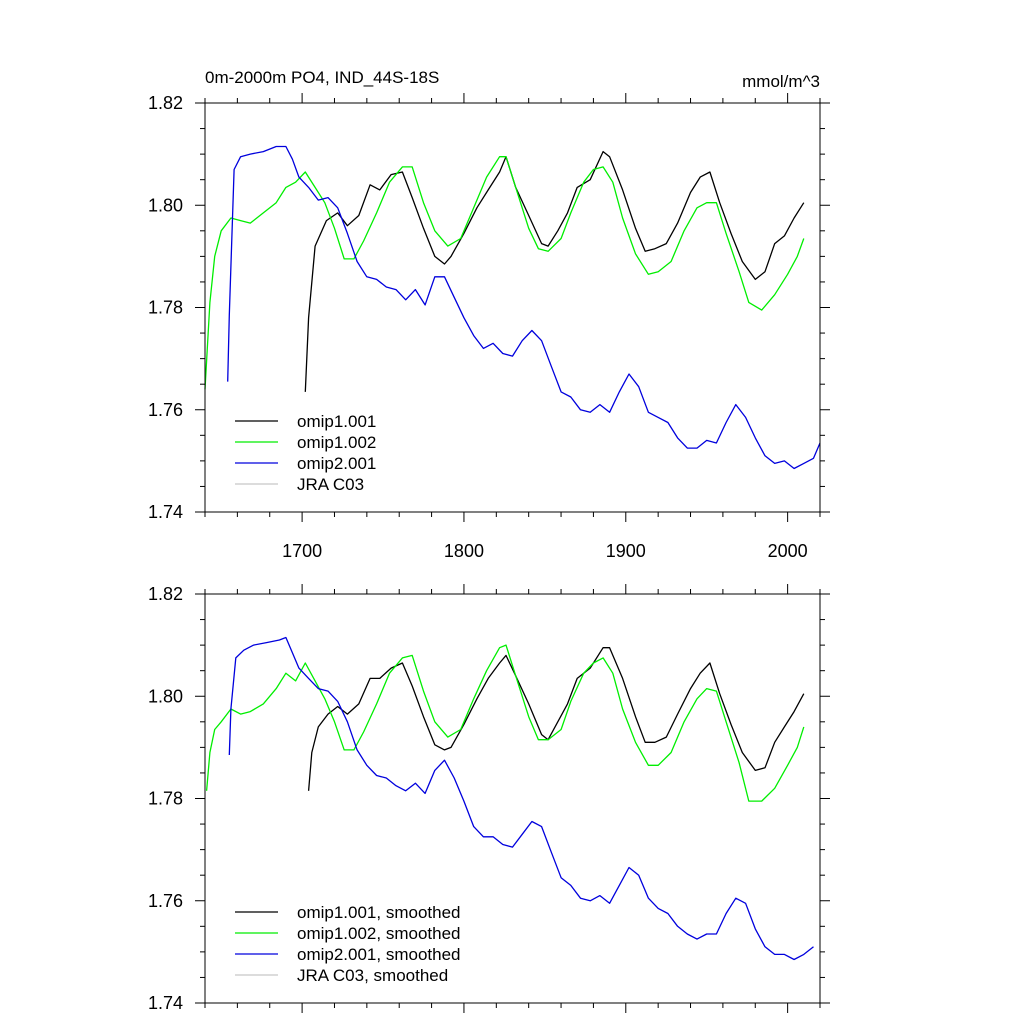  What do you see at coordinates (556, 719) in the screenshot?
I see `series-line-omip1-001-smoothed` at bounding box center [556, 719].